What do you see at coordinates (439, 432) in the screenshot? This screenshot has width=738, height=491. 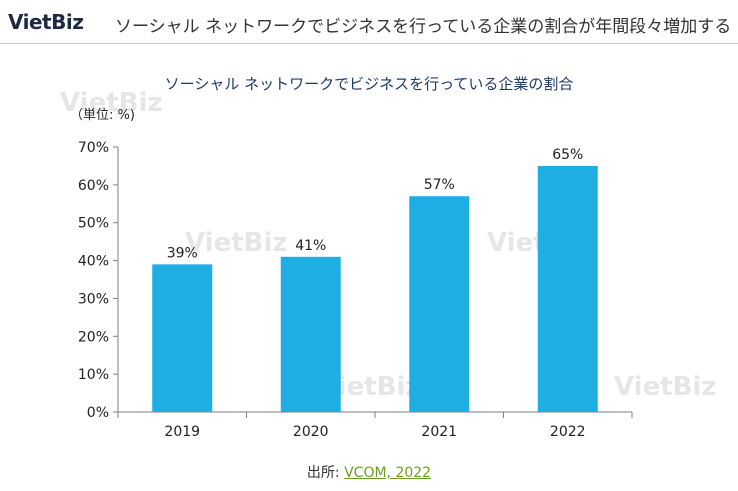 I see `x-tick-label: 2021` at bounding box center [439, 432].